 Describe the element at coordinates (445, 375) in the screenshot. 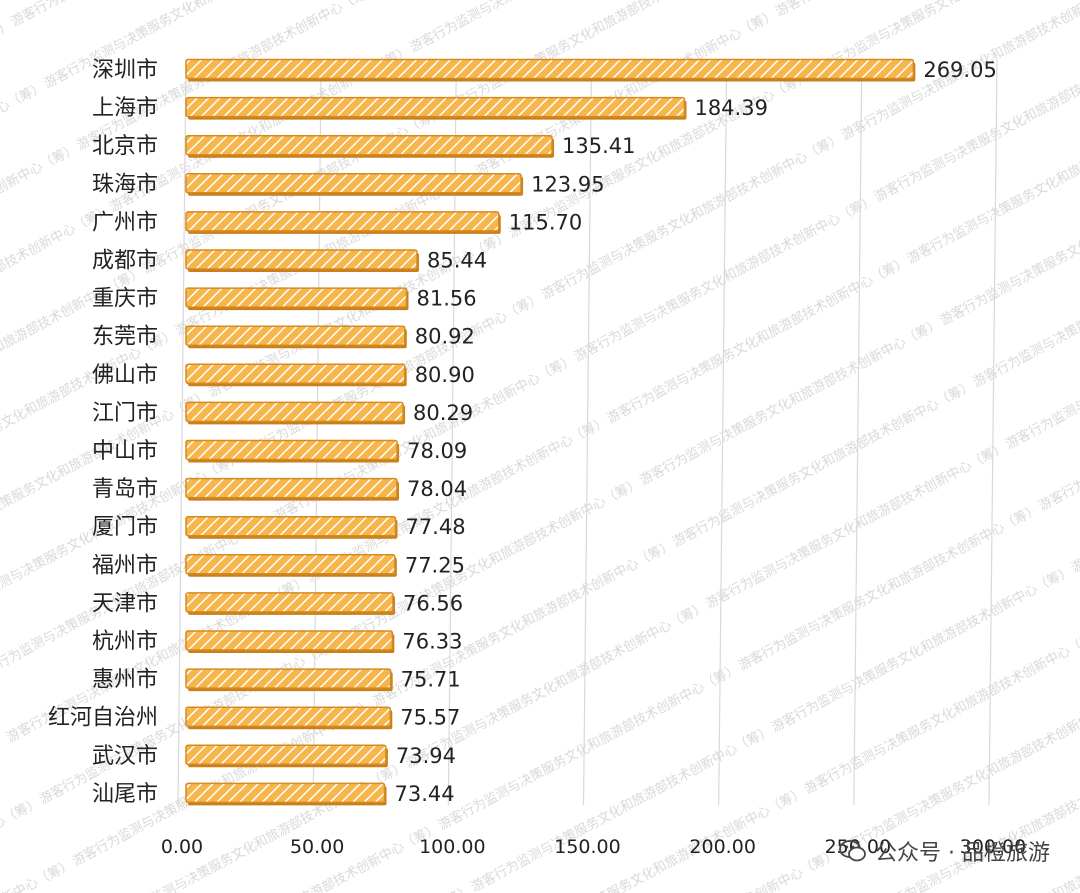

I see `value-label: 80.90` at that location.